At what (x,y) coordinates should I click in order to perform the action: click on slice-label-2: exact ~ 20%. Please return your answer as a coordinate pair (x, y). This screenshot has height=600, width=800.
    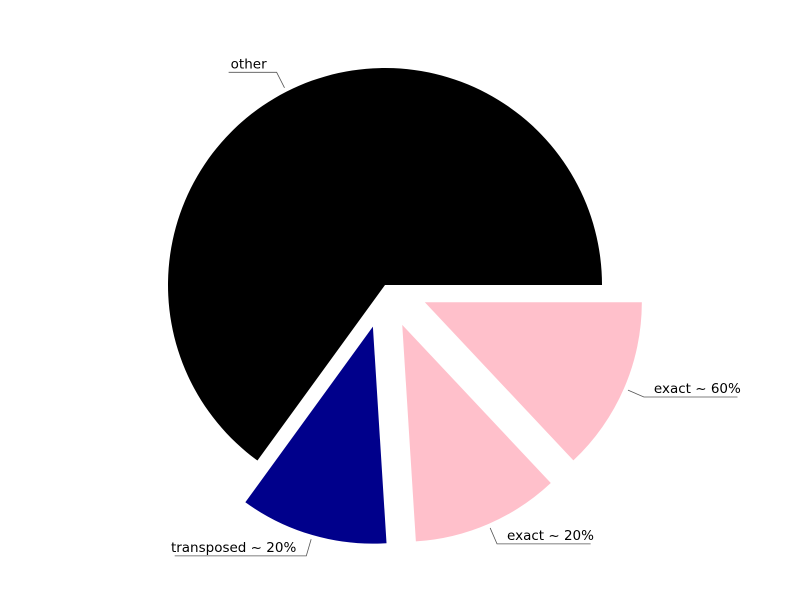
    Looking at the image, I should click on (550, 536).